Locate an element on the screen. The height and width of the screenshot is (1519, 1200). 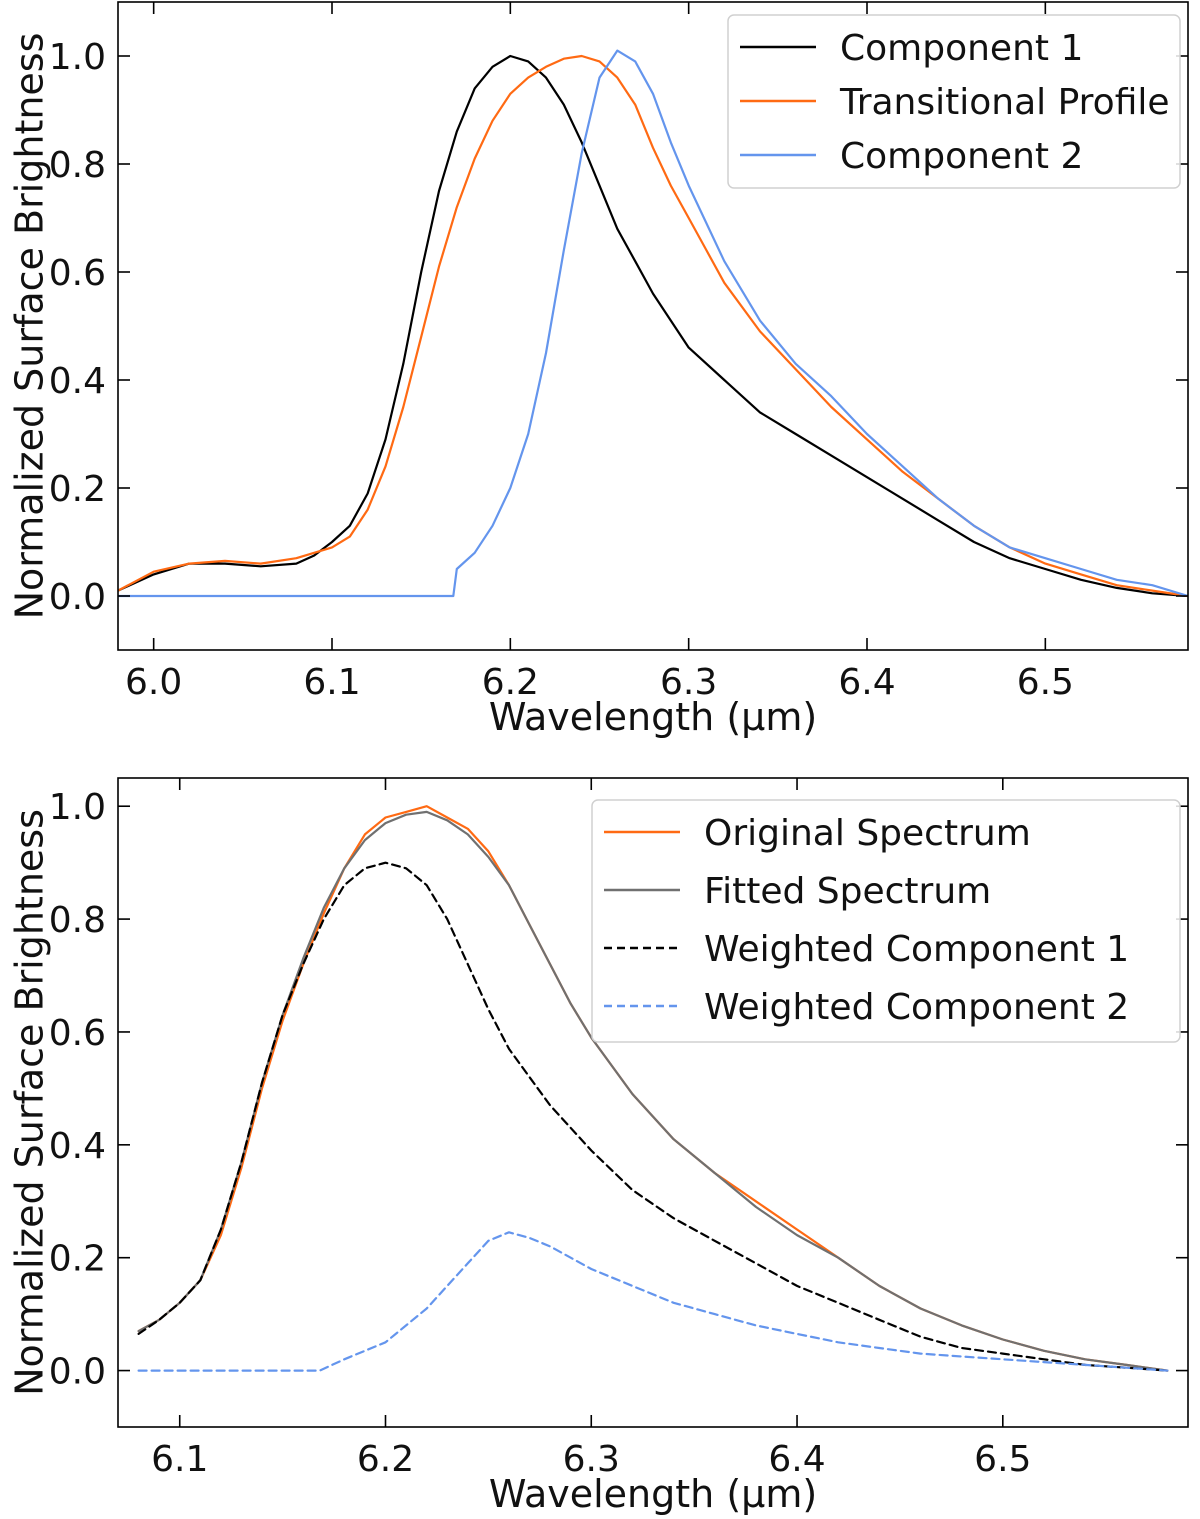
bottom-y-tick-label: 0.6 is located at coordinates (77, 1033).